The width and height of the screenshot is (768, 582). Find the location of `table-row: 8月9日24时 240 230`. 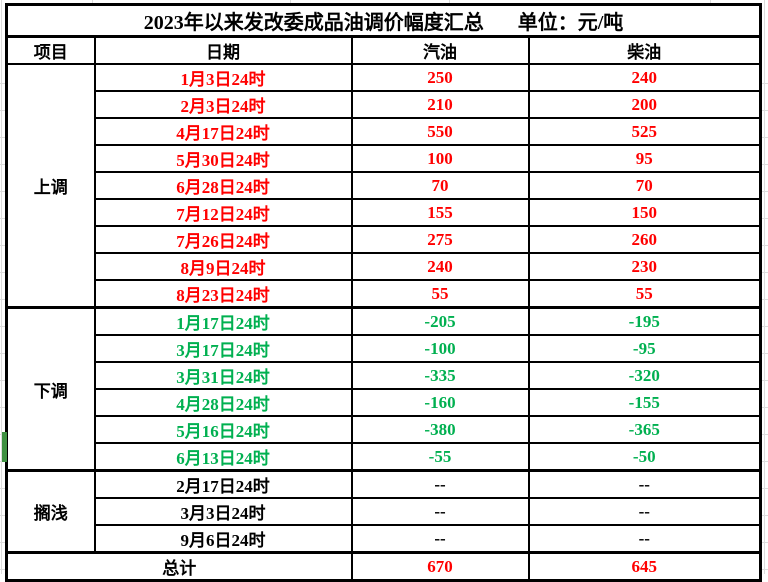

table-row: 8月9日24时 240 230 is located at coordinates (384, 266).